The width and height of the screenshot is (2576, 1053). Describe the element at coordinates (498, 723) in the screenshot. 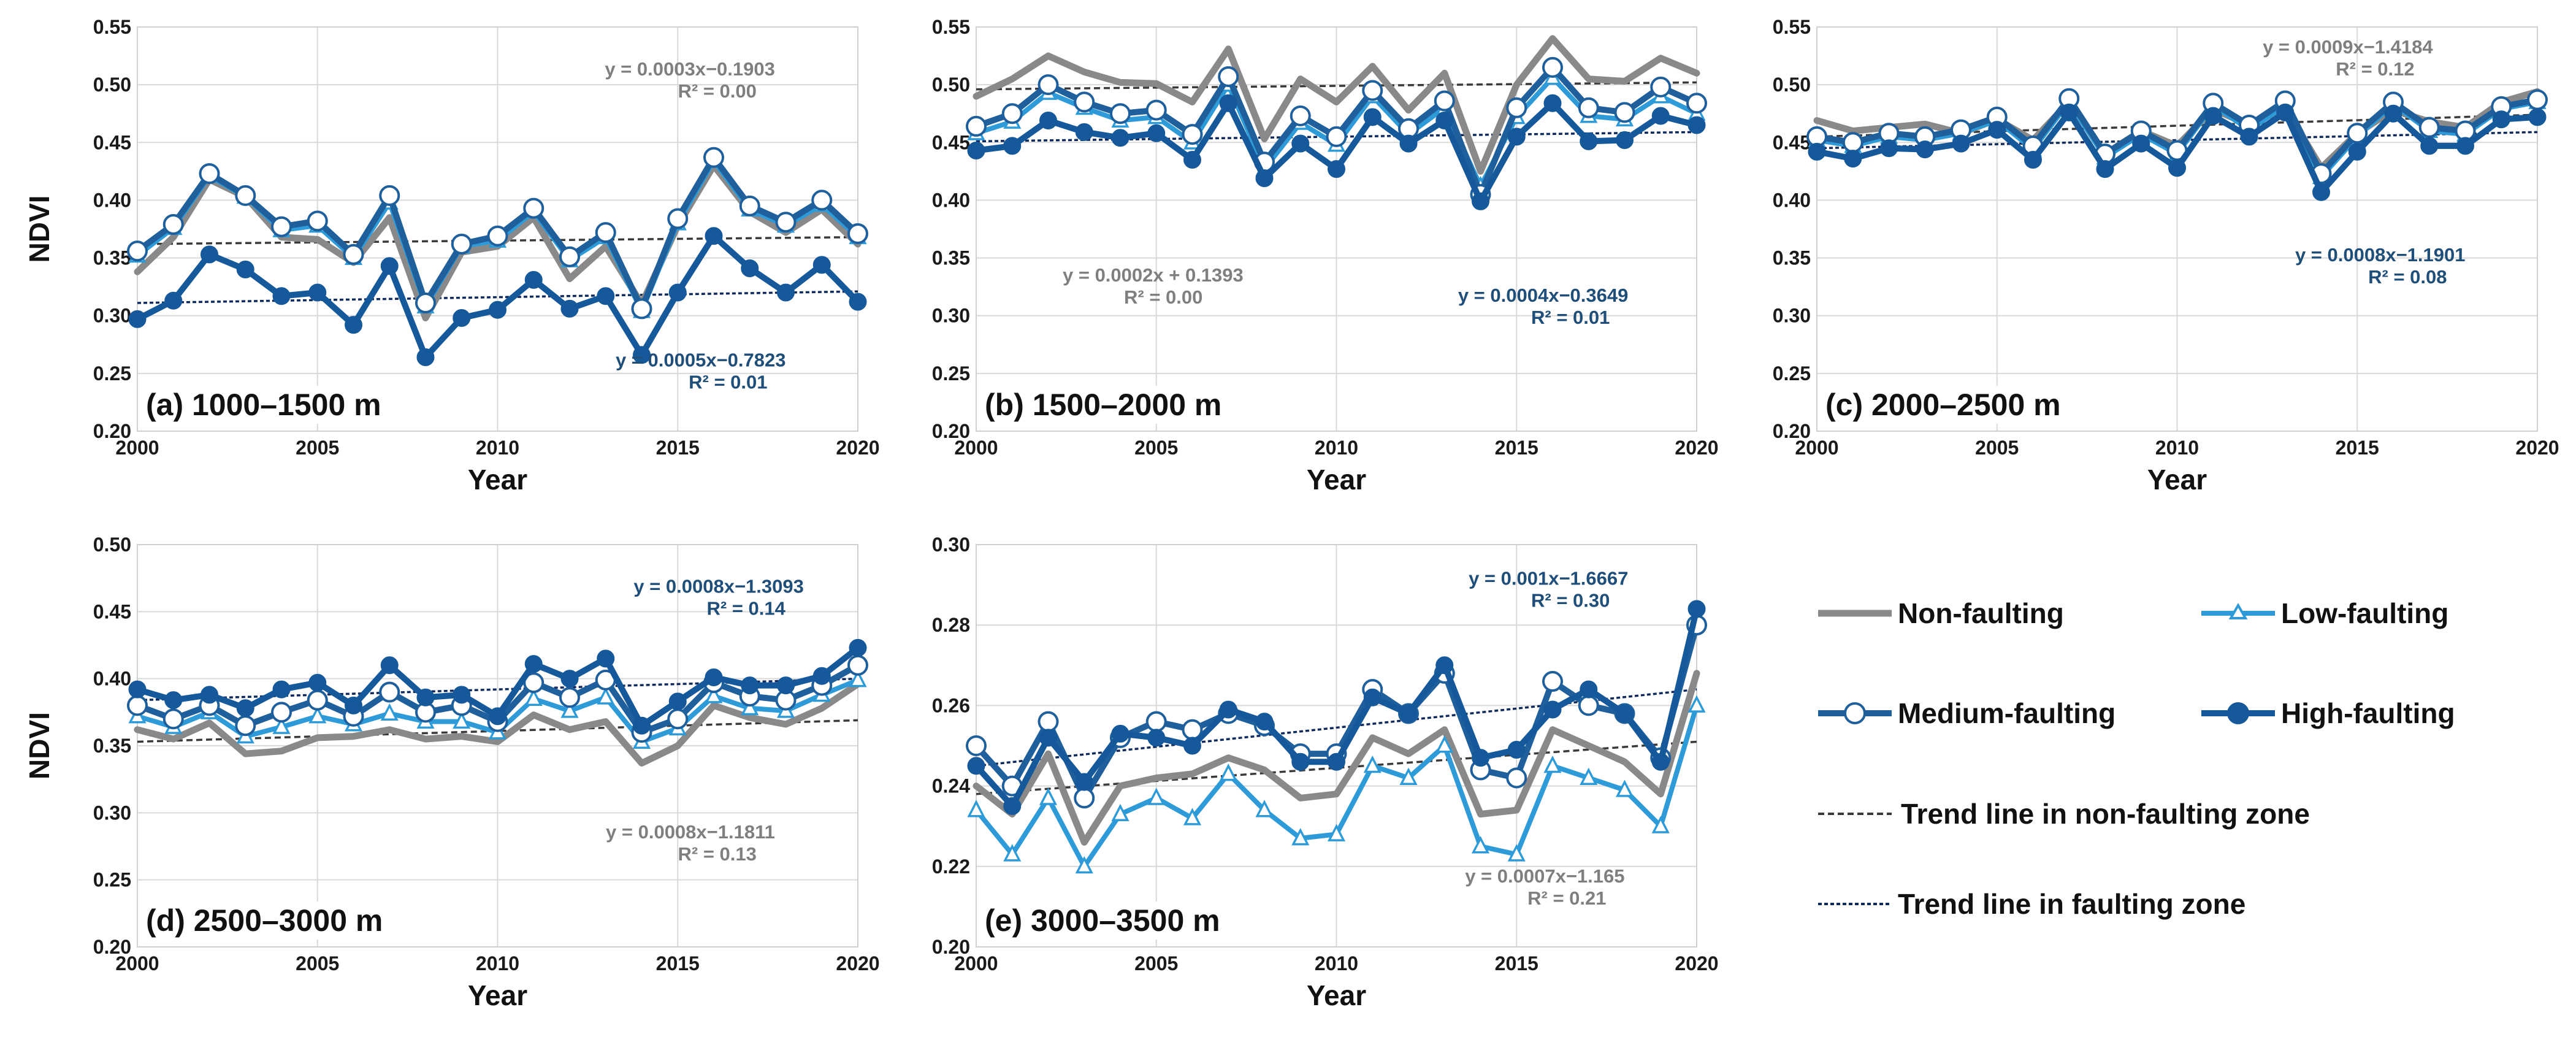

I see `series-non-faulting` at that location.